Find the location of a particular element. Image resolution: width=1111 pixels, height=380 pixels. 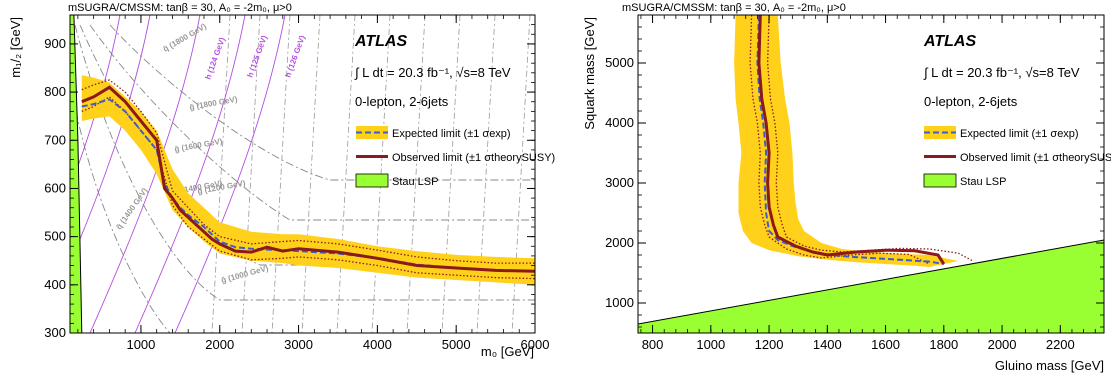

left-legend-observed-text: Observed limit (±1 σtheorySUSY) is located at coordinates (473, 158).